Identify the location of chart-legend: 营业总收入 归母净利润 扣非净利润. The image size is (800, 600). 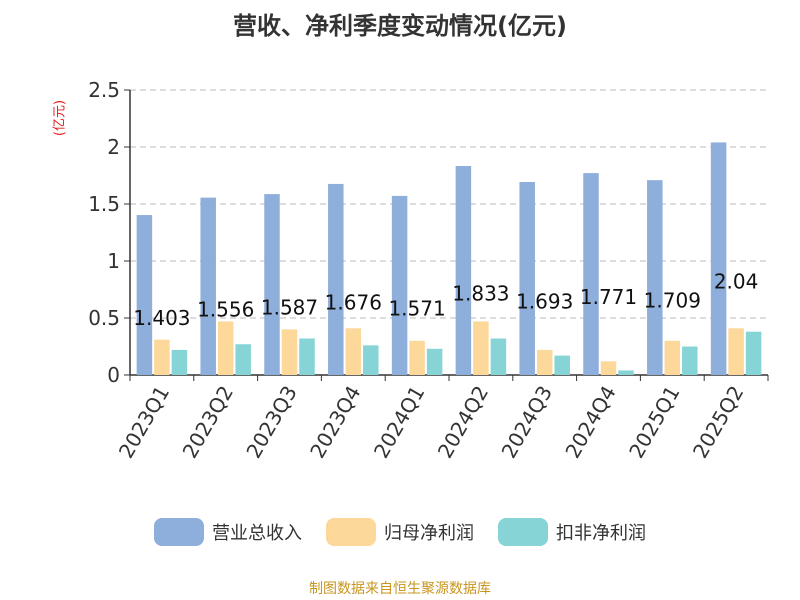
(400, 532).